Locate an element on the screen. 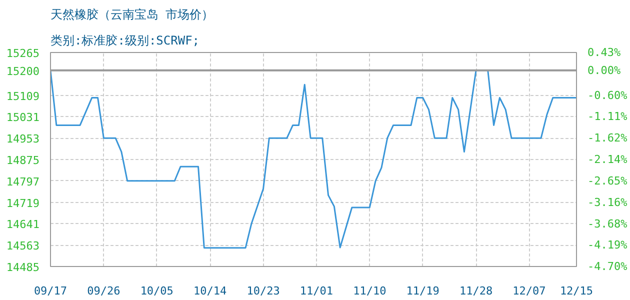  x-tick-label: 09/17 is located at coordinates (51, 291).